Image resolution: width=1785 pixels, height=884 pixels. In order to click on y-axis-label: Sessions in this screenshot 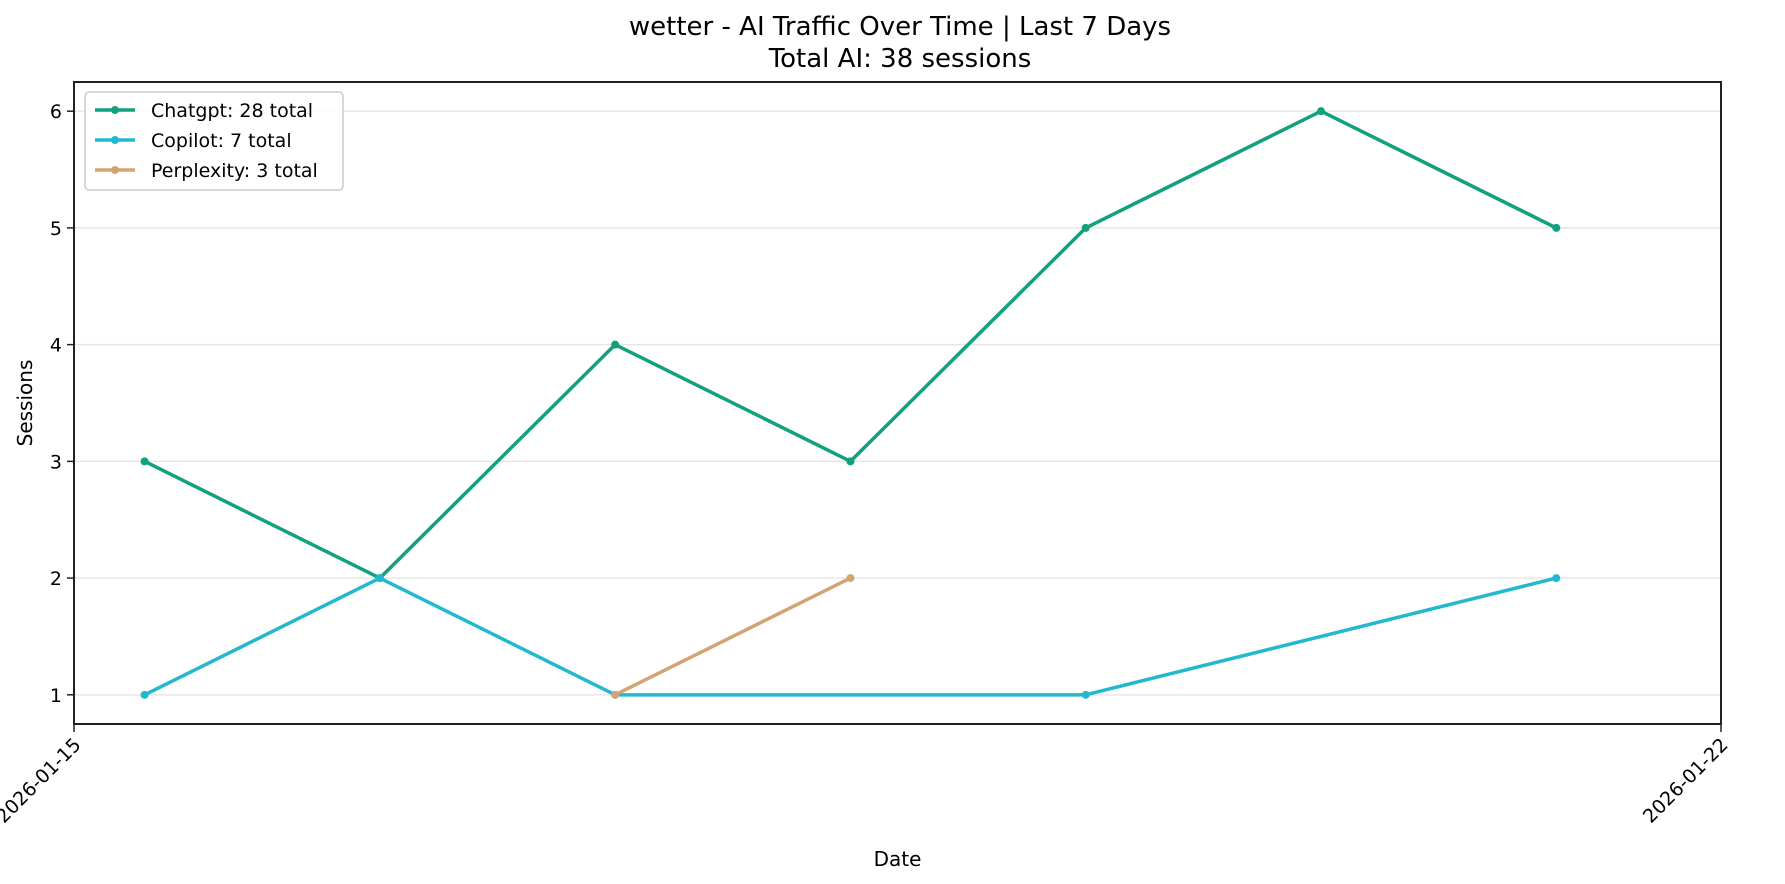, I will do `click(25, 403)`.